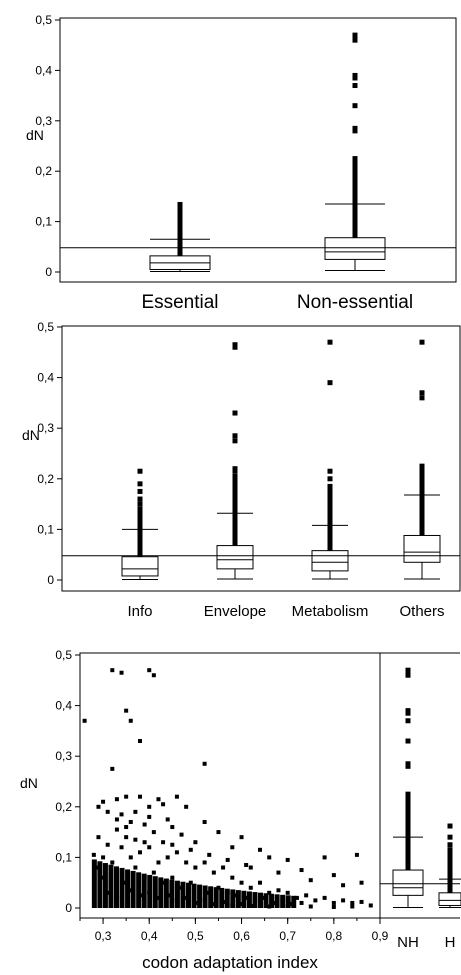  I want to click on box-iqr, so click(140, 566).